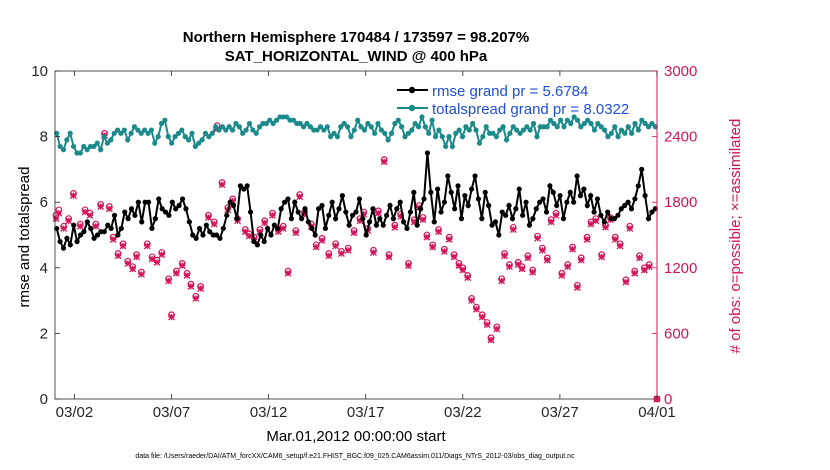  What do you see at coordinates (560, 412) in the screenshot?
I see `x-tick-label: 03/27` at bounding box center [560, 412].